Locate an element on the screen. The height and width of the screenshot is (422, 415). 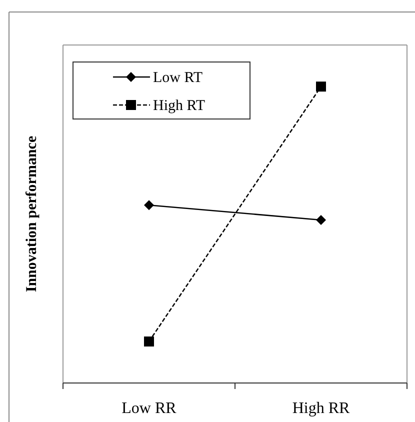
legend-label: Low RT is located at coordinates (178, 78).